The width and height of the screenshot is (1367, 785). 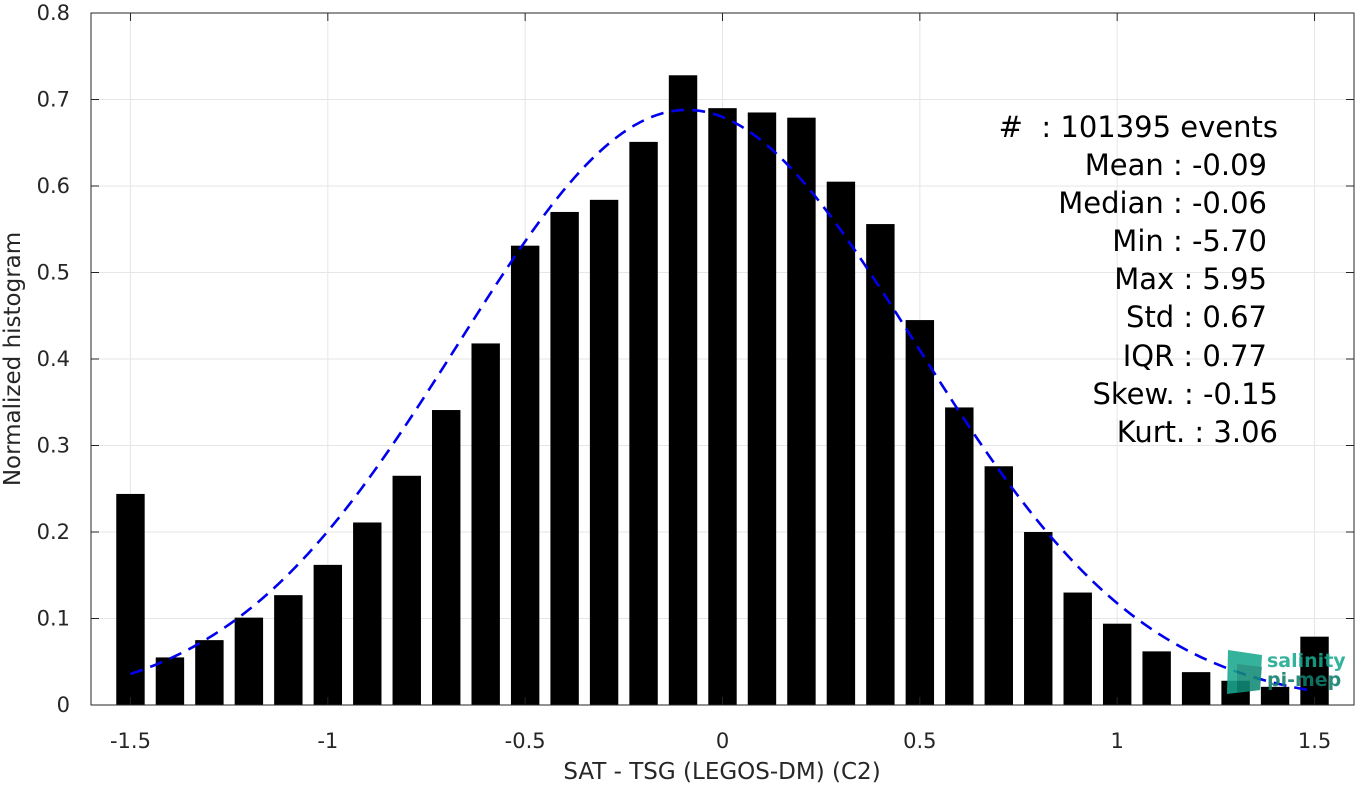 I want to click on x-axis-title: SAT - TSG (LEGOS-DM) (C2), so click(x=721, y=772).